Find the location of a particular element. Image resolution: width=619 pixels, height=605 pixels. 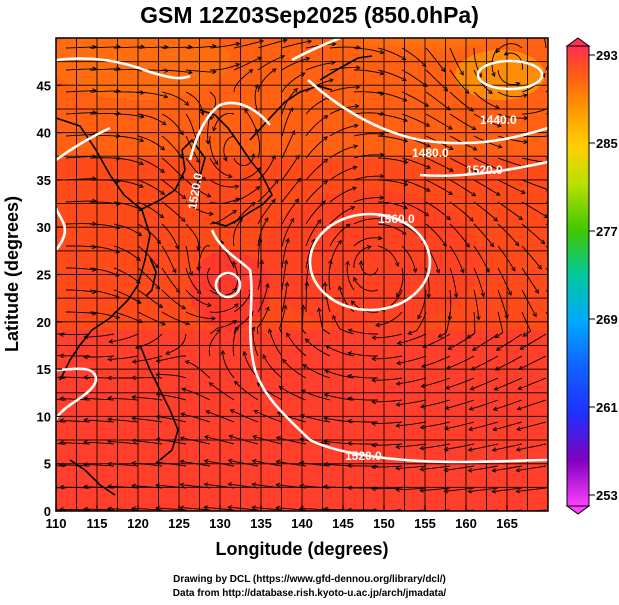

colorbar-tick-label: 277 is located at coordinates (607, 231).